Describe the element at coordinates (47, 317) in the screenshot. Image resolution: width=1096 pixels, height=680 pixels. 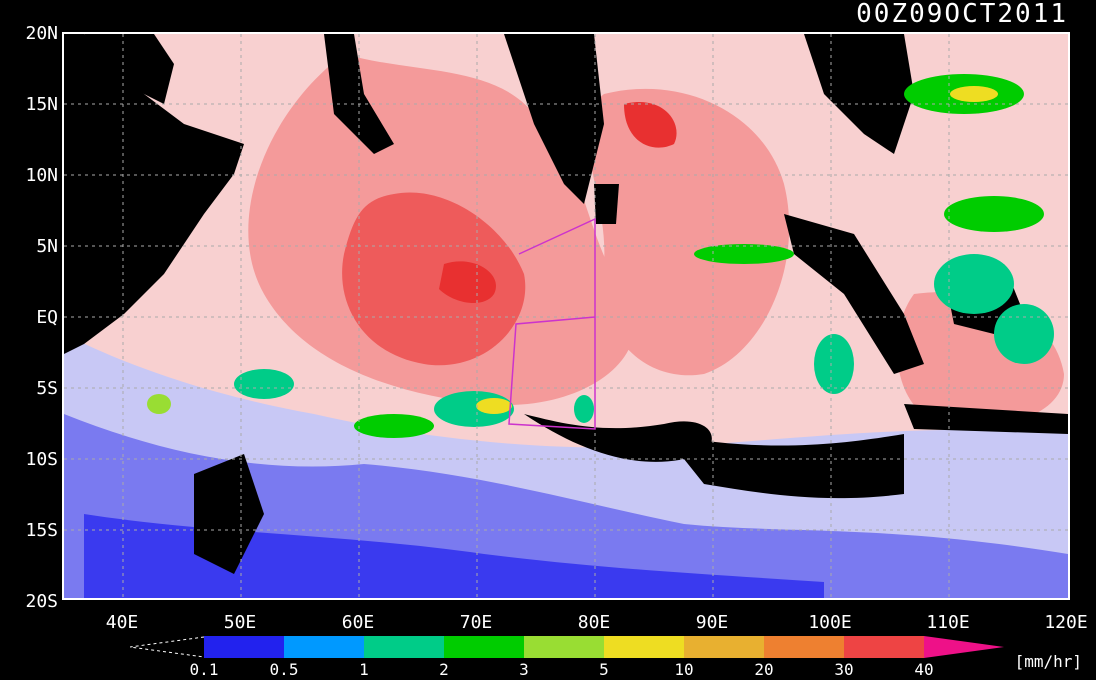
I see `lat-label: EQ` at that location.